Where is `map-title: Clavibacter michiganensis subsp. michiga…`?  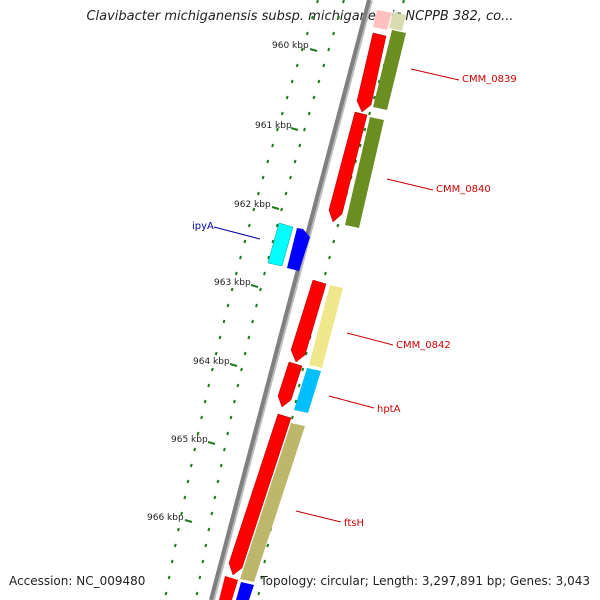 map-title: Clavibacter michiganensis subsp. michiga… is located at coordinates (300, 16).